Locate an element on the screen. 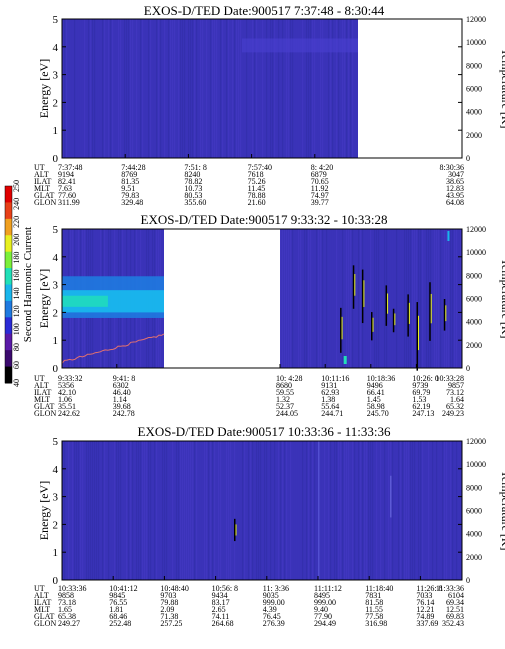 This screenshot has width=505, height=649. table-cell: 7033 is located at coordinates (424, 595).